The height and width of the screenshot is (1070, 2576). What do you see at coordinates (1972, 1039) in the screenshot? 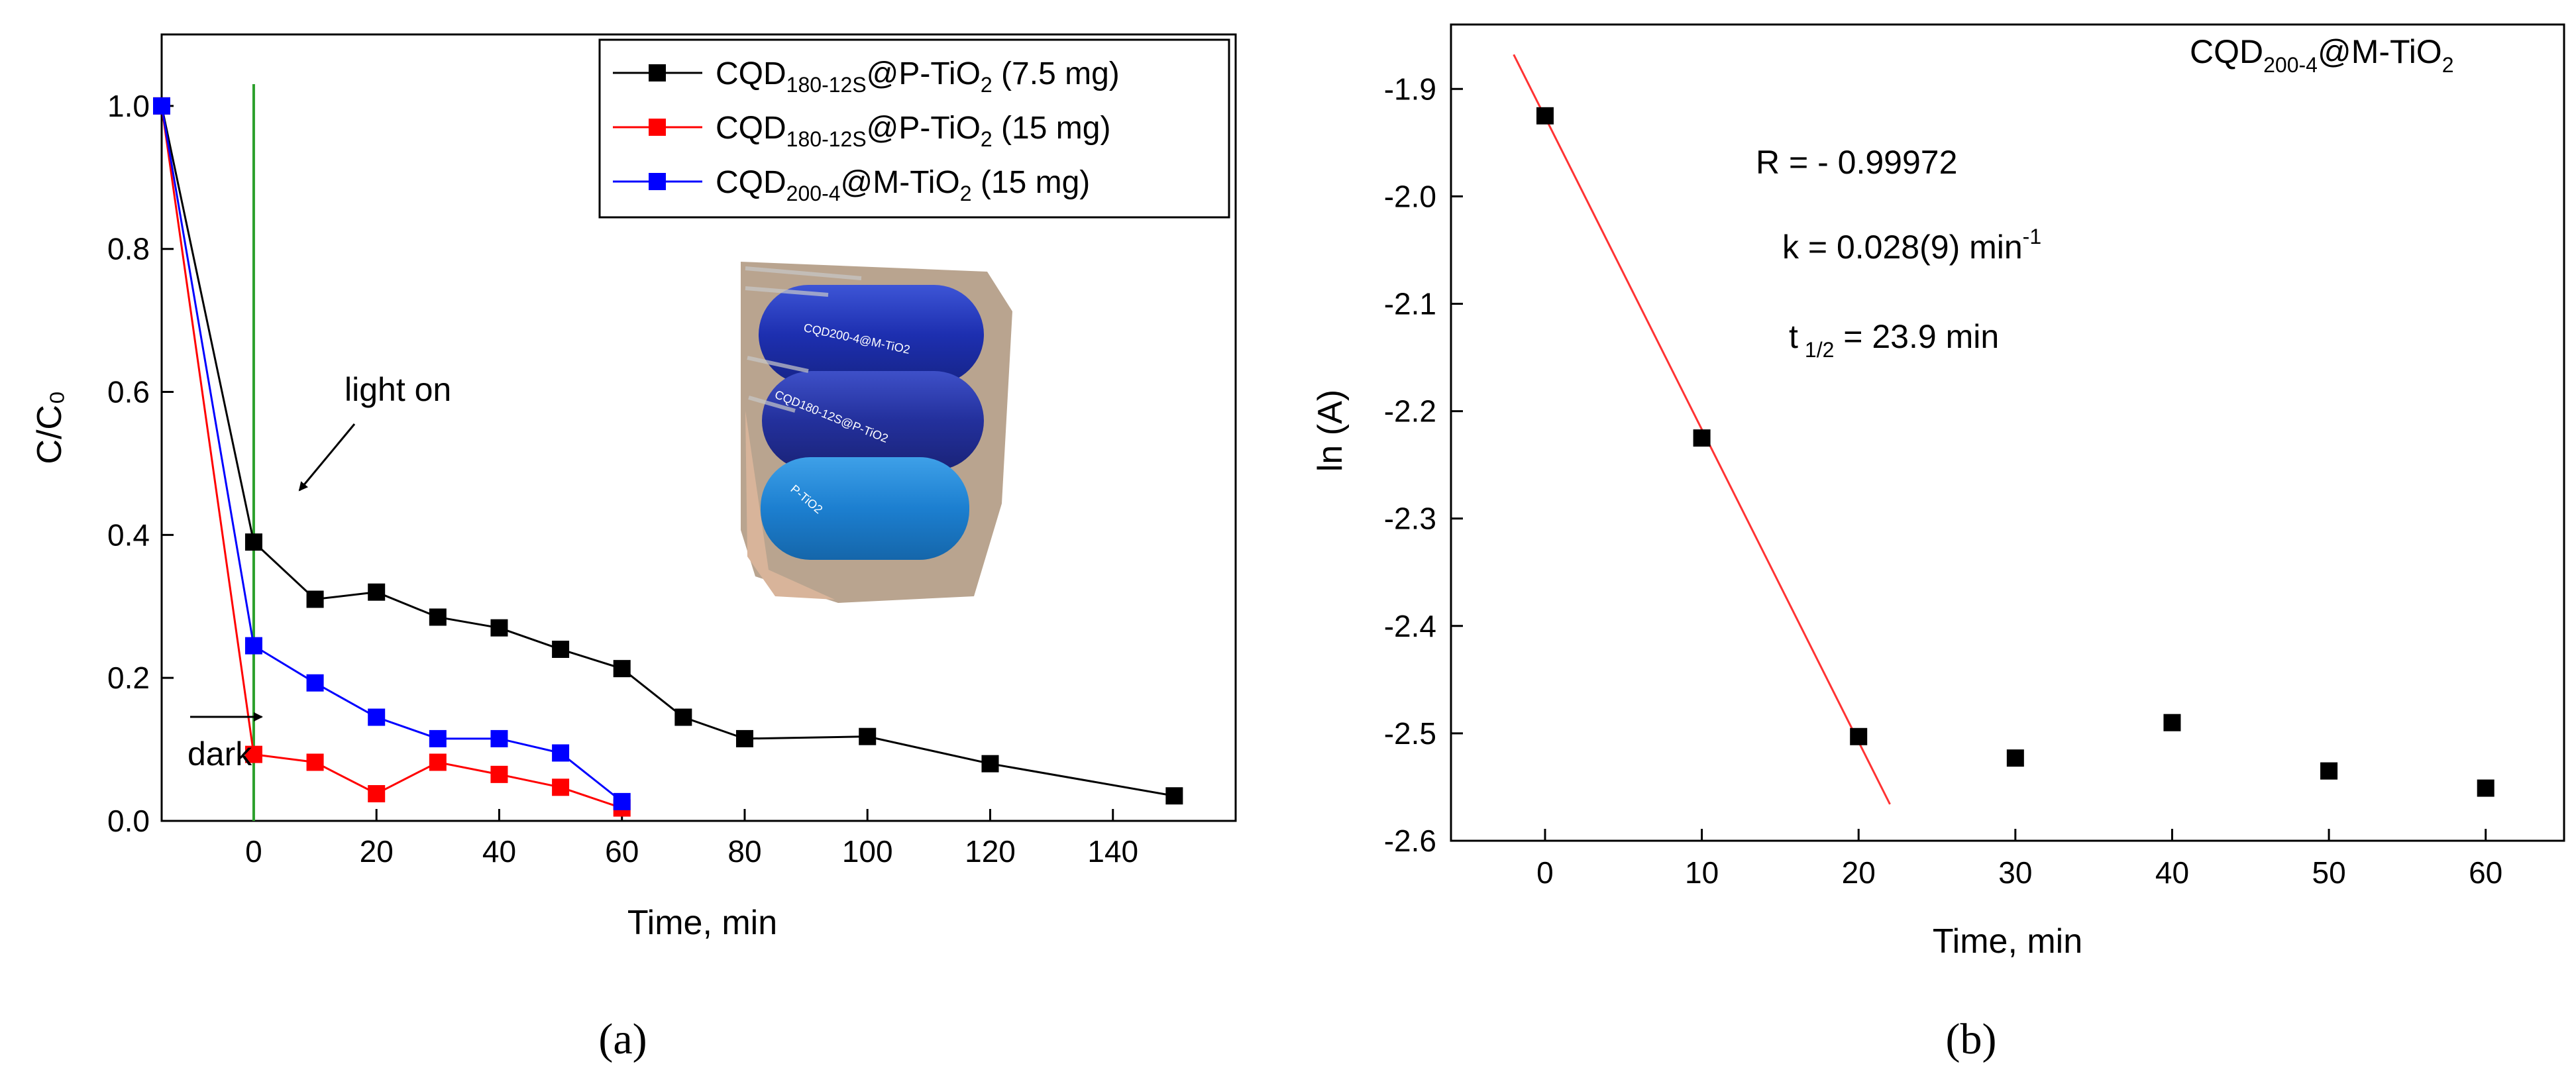
I see `panel-b-label: (b)` at bounding box center [1972, 1039].